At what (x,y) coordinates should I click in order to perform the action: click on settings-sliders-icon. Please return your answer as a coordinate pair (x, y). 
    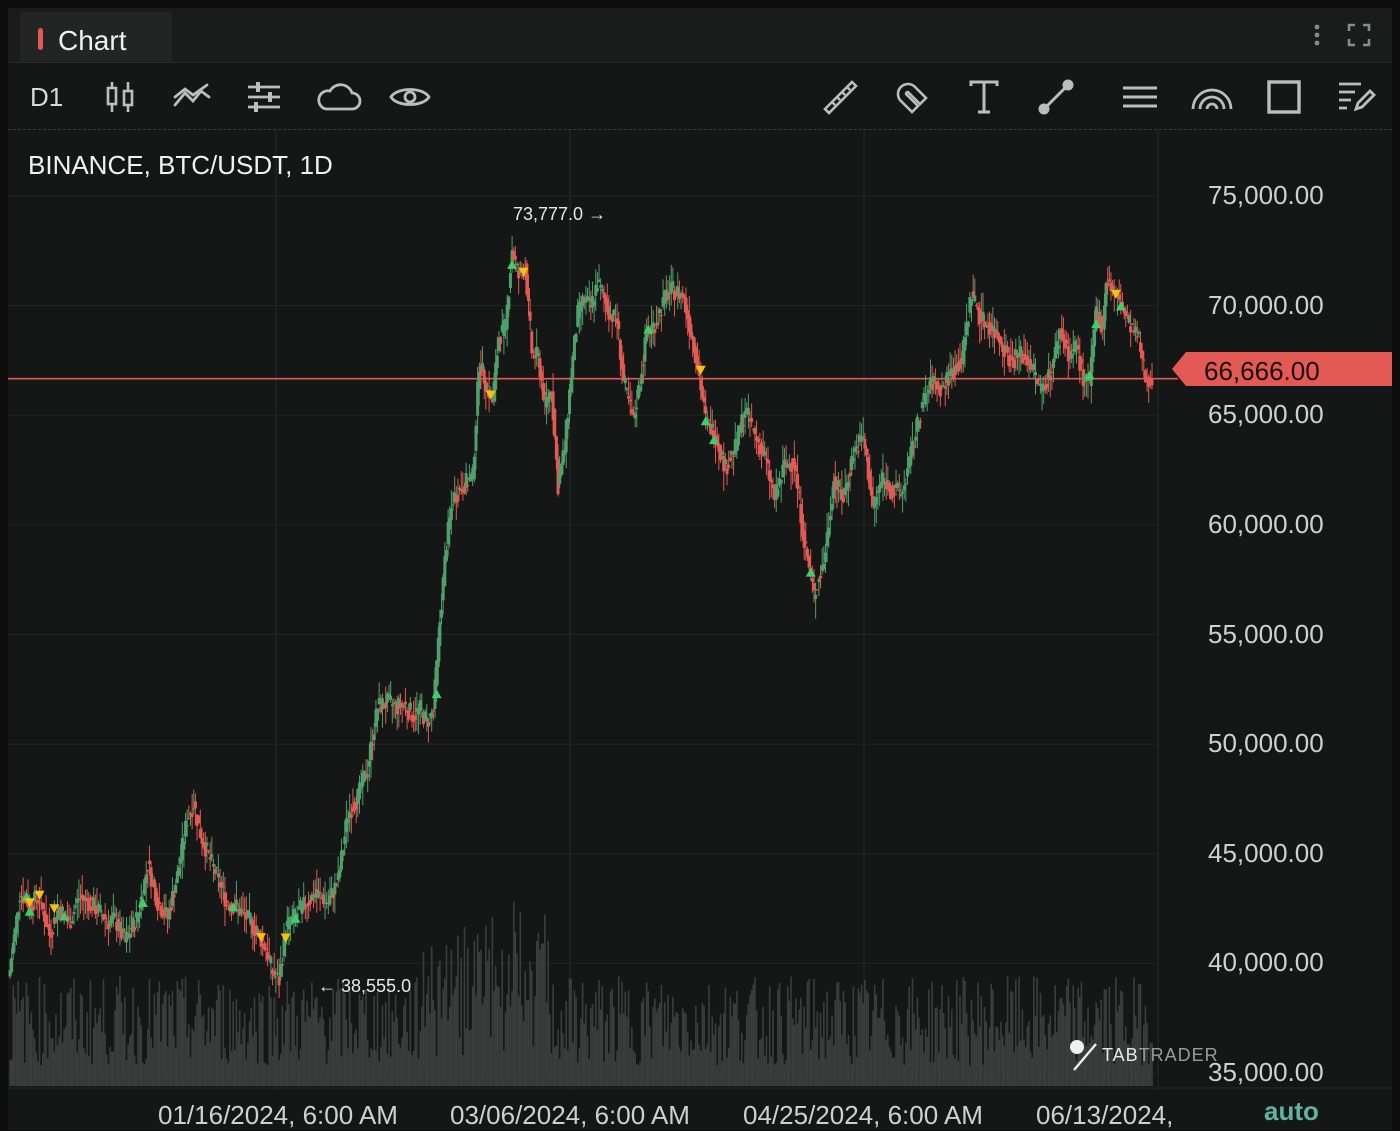
    Looking at the image, I should click on (264, 97).